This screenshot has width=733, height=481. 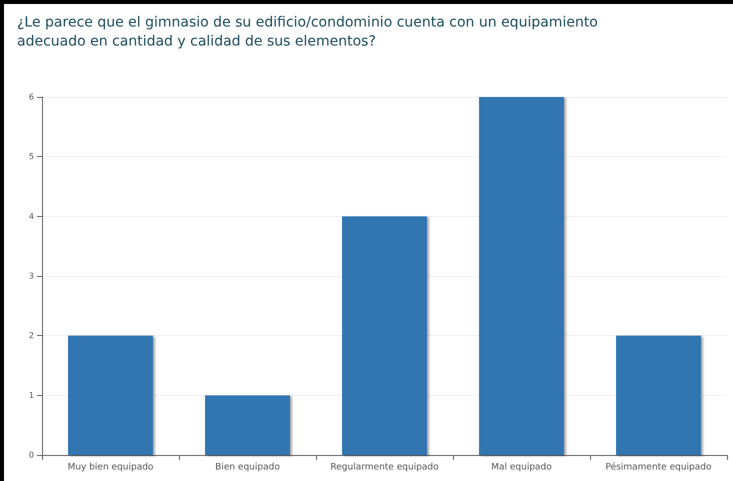 I want to click on y-tick-label: 2, so click(x=31, y=335).